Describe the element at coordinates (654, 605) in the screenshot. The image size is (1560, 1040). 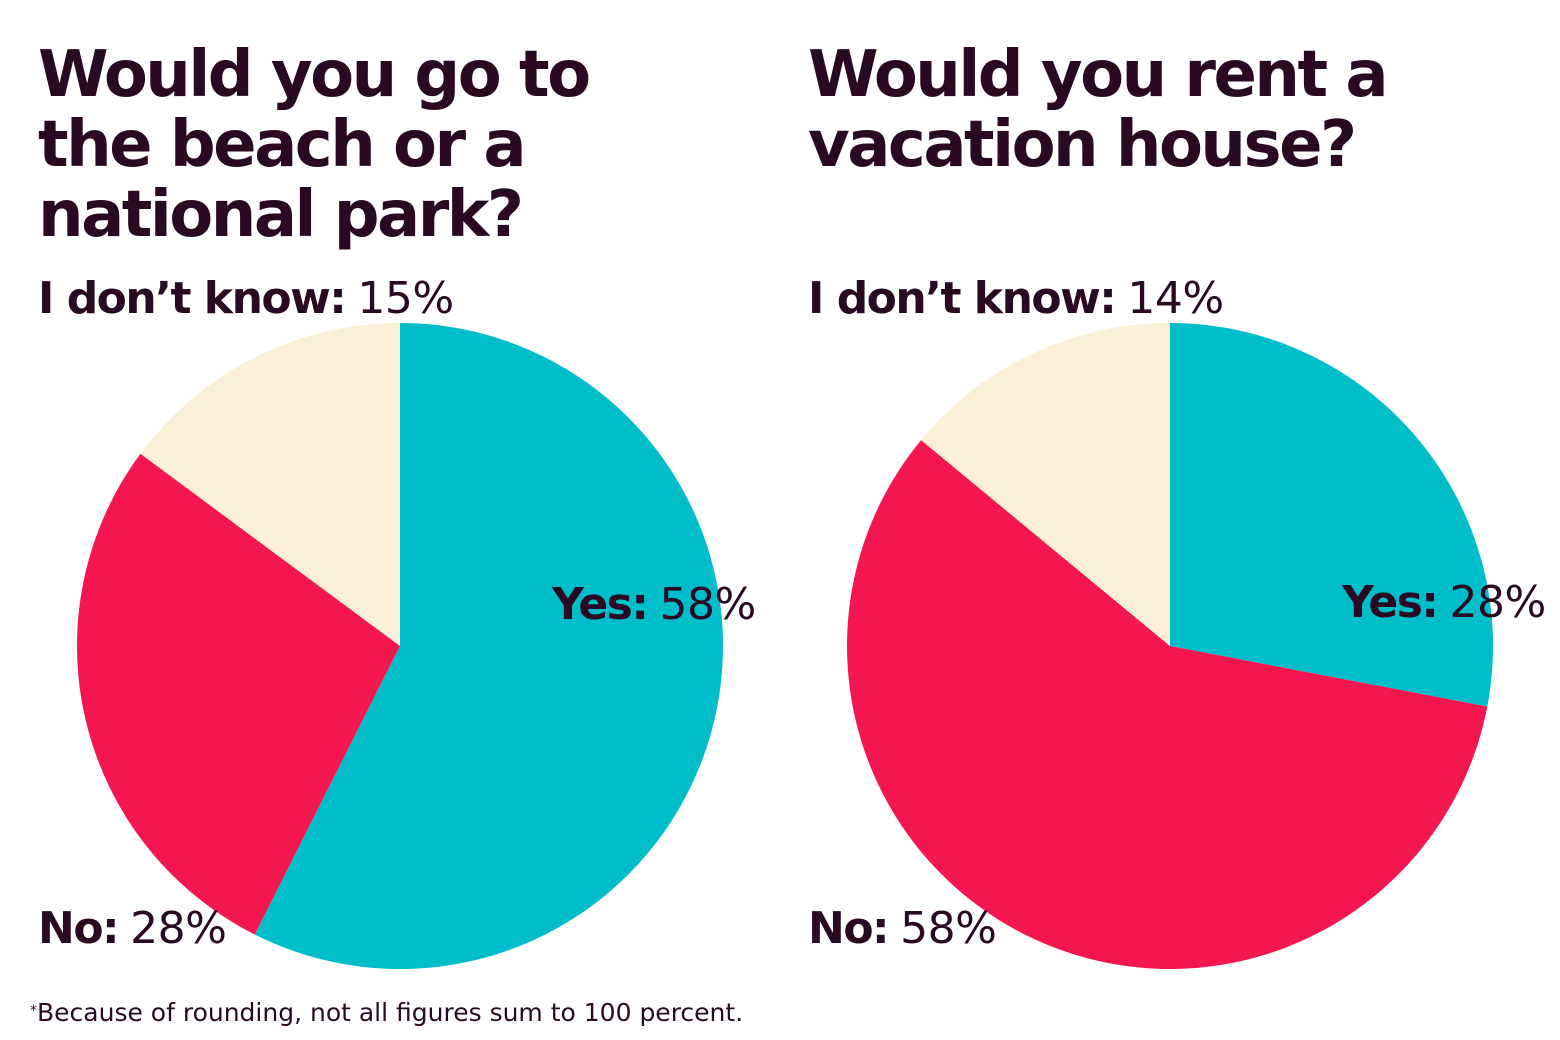
I see `slice-label-yes: Yes: 58%` at that location.